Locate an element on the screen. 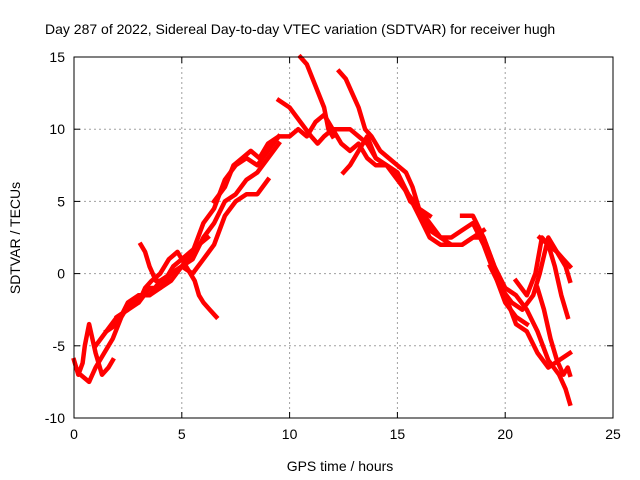  y-axis-label: SDTVAR / TECUs is located at coordinates (15, 238).